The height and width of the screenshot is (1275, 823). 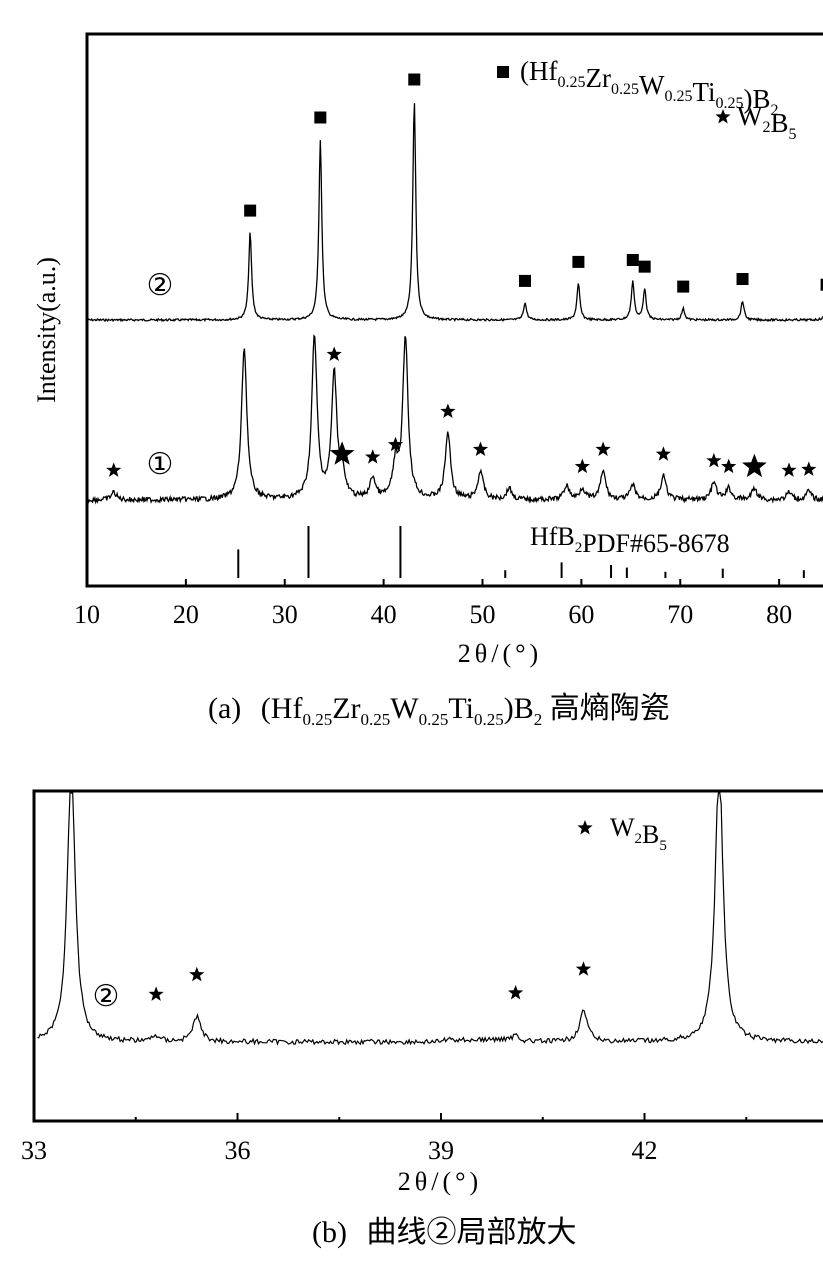 I want to click on panel-a-legend-label-w2b5: W2B5, so click(x=767, y=122).